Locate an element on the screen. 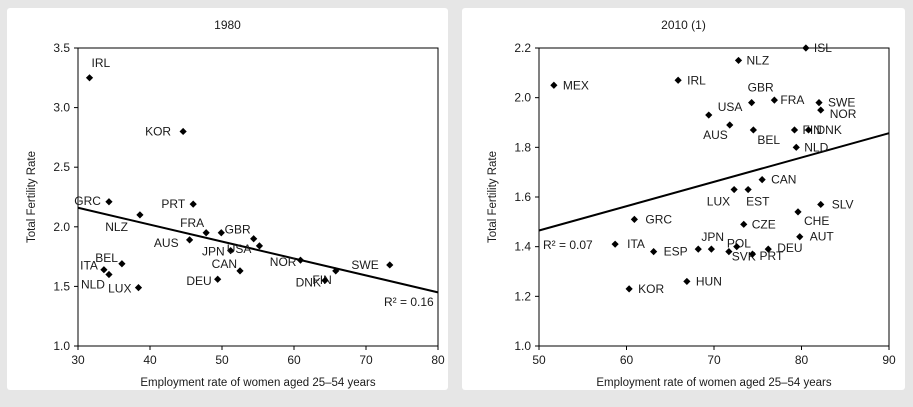 The height and width of the screenshot is (407, 913). point-label-bel: BEL is located at coordinates (768, 140).